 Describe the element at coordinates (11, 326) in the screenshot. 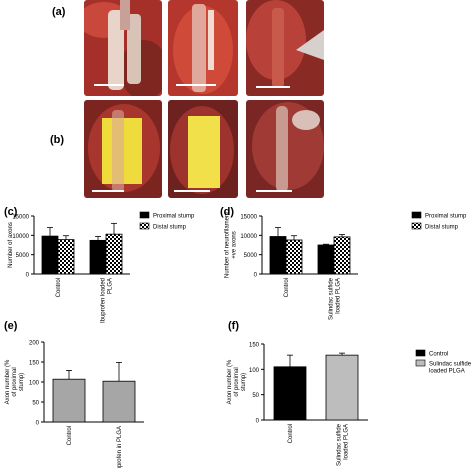

I see `panel-label-e: (e)` at that location.